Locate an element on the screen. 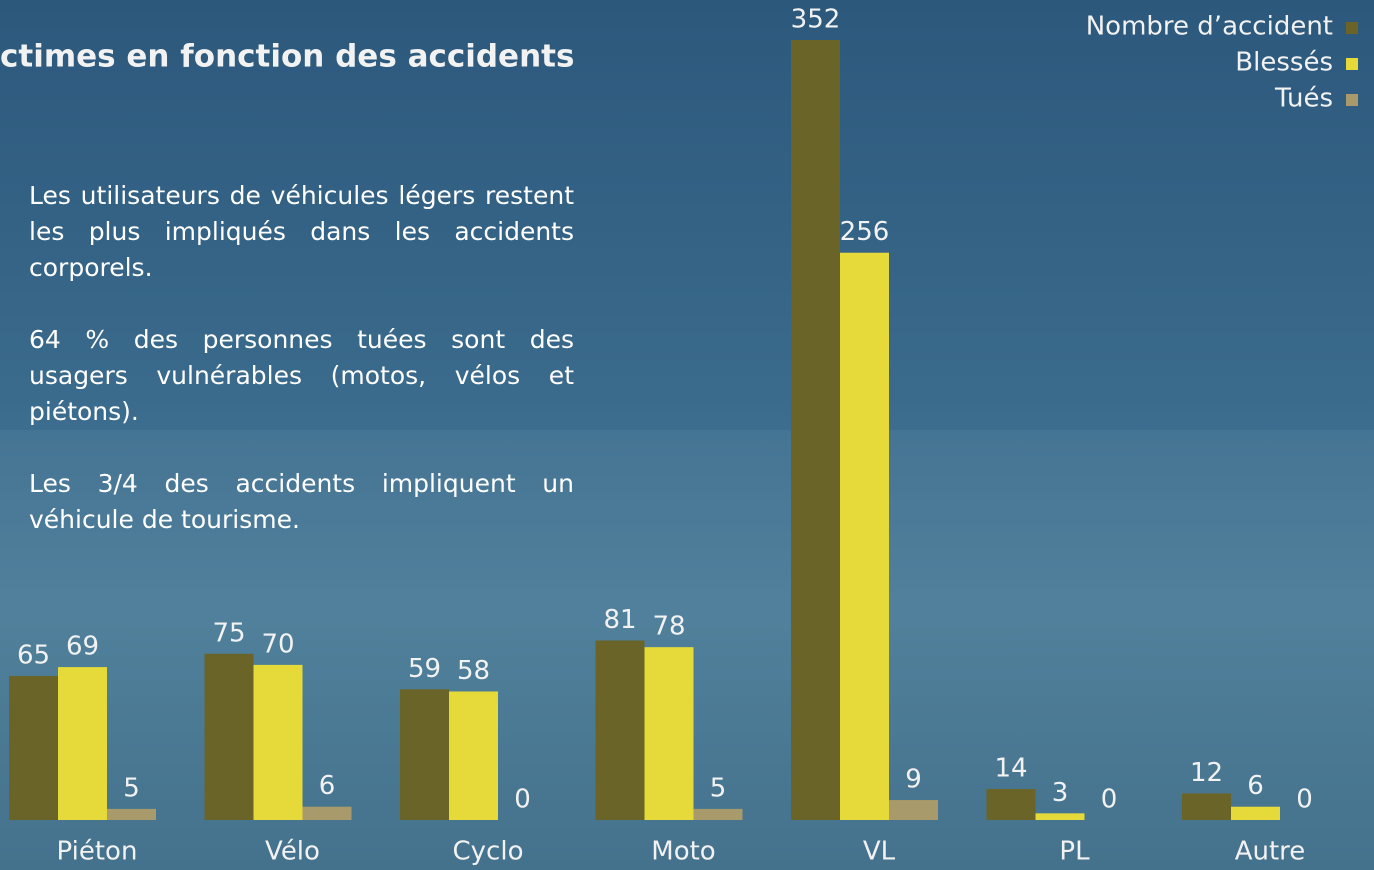 The height and width of the screenshot is (870, 1374). value-label: 75 is located at coordinates (228, 633).